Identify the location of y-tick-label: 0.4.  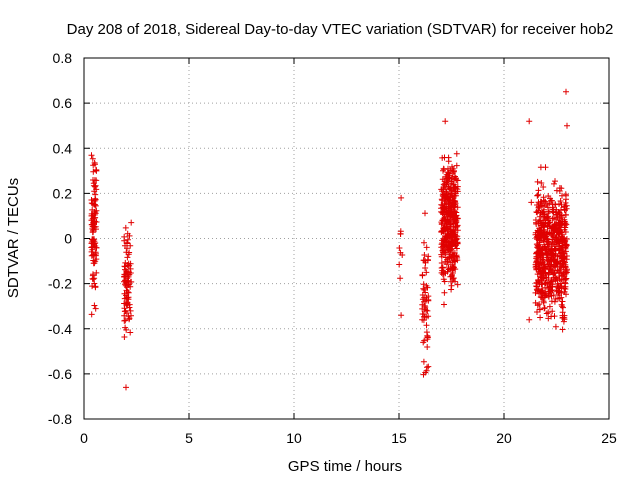
(63, 148).